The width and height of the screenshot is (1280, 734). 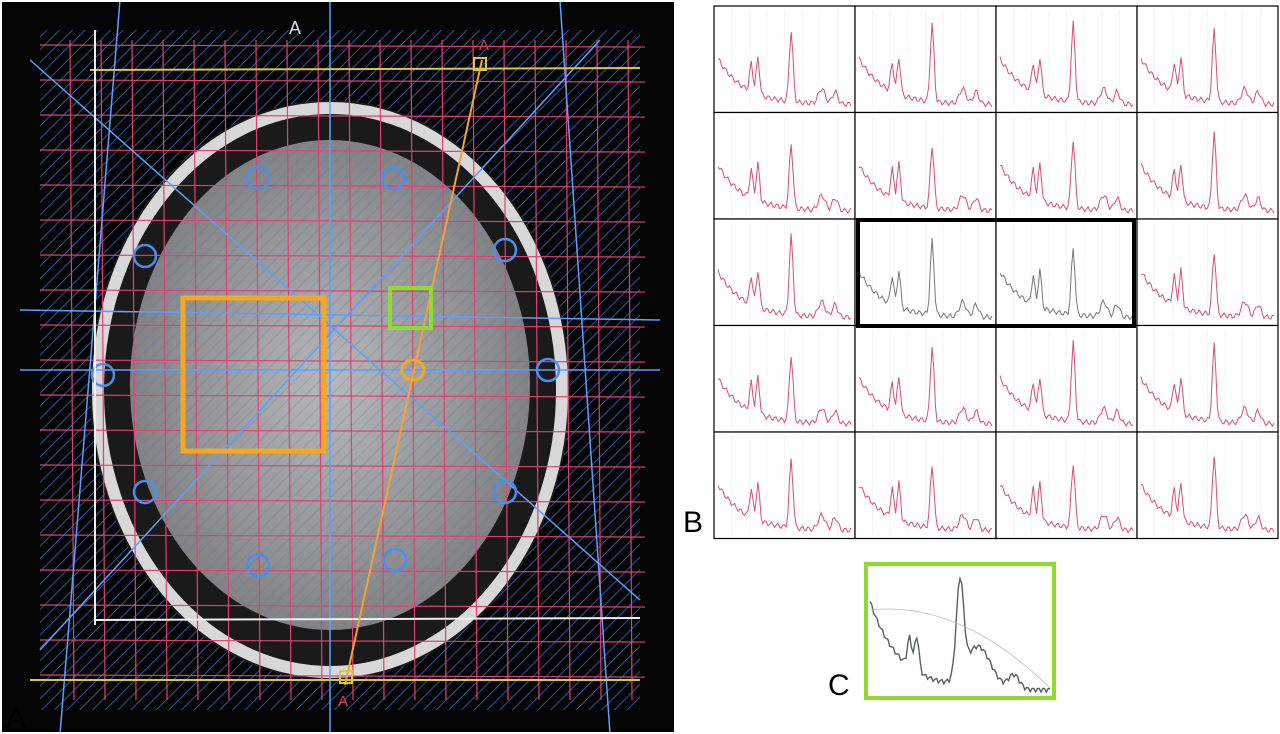 I want to click on selection-box, so click(x=996, y=273).